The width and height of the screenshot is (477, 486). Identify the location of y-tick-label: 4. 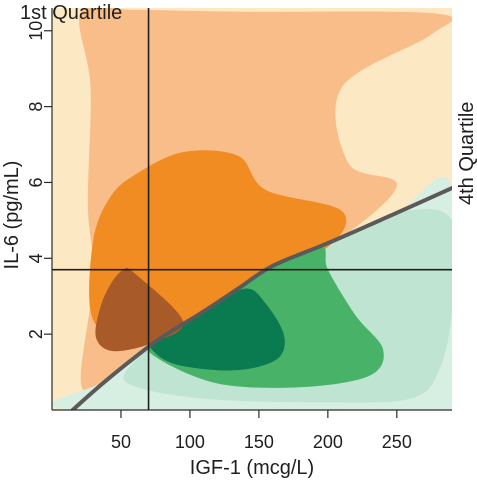
(36, 258).